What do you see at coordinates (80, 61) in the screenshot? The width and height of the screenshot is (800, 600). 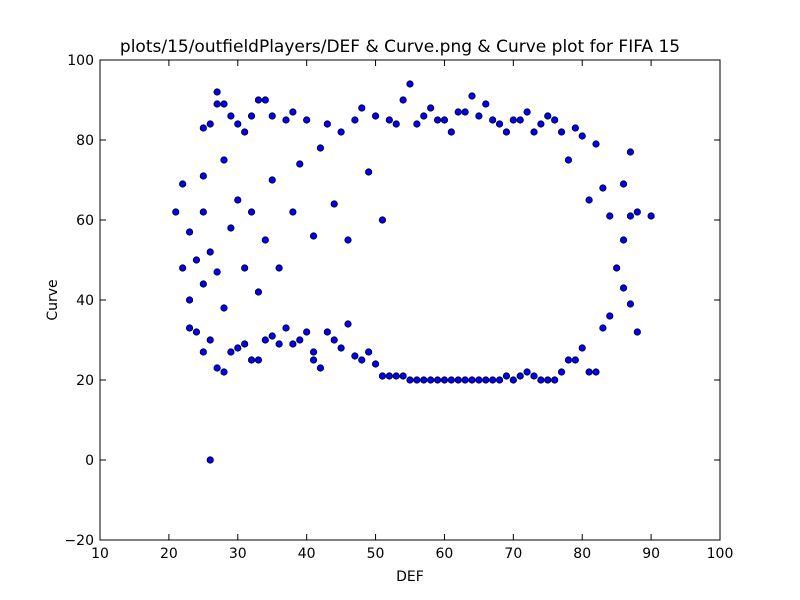 I see `y-tick-label: 100` at bounding box center [80, 61].